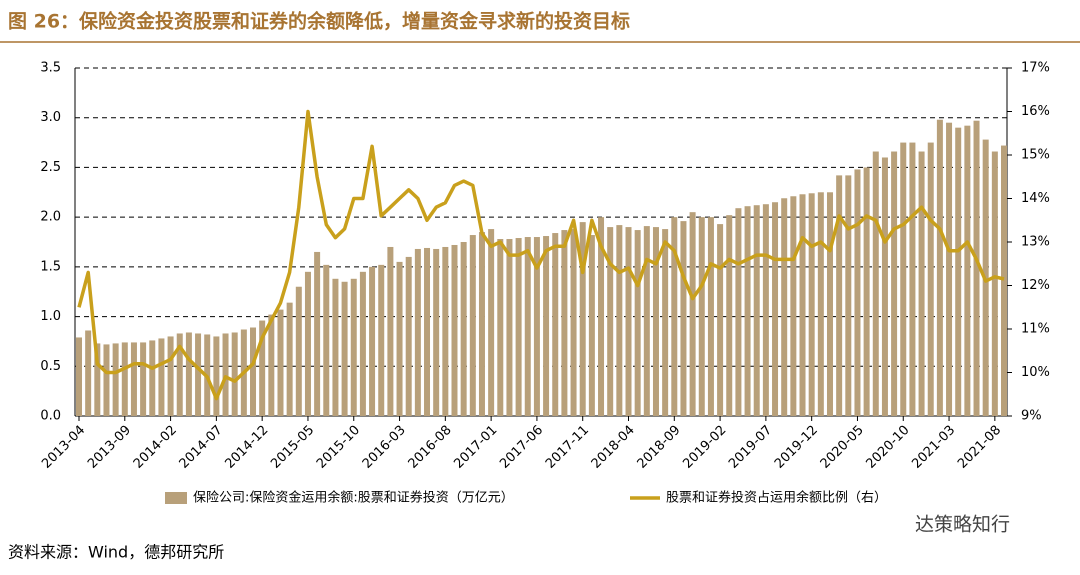 The height and width of the screenshot is (575, 1080). What do you see at coordinates (1031, 416) in the screenshot?
I see `y2-tick-label: 9%` at bounding box center [1031, 416].